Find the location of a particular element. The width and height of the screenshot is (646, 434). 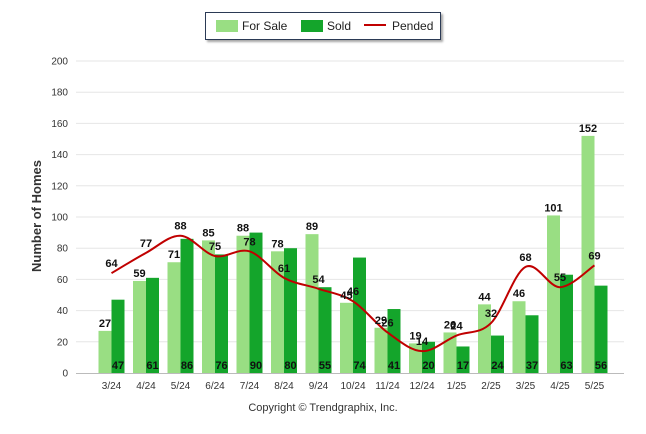

x-tick-label: 9/24 is located at coordinates (319, 386).